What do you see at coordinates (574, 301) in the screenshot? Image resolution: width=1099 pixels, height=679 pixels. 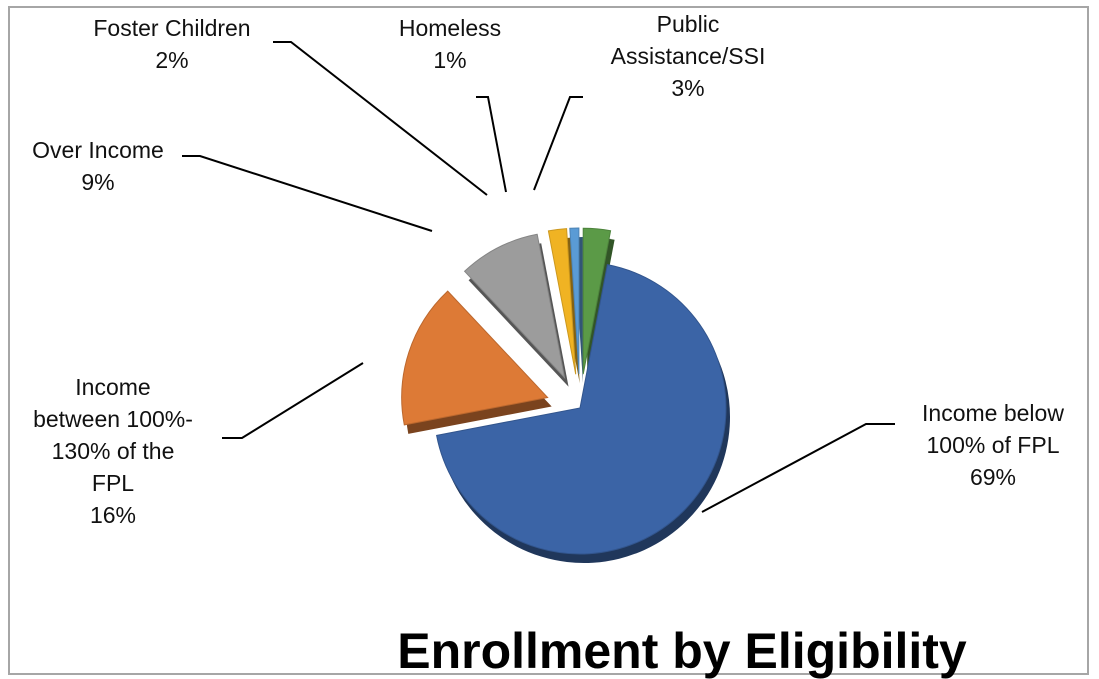 I see `slice-homeless` at bounding box center [574, 301].